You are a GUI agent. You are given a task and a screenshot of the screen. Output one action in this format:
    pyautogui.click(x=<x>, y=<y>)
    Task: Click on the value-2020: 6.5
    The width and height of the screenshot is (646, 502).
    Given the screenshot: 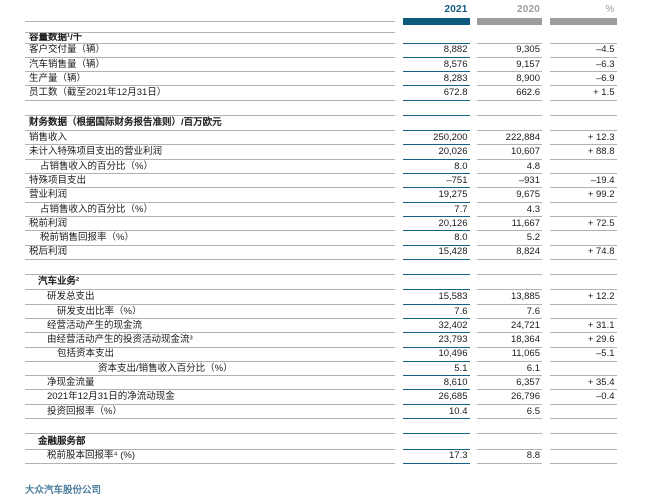 What is the action you would take?
    pyautogui.click(x=509, y=410)
    